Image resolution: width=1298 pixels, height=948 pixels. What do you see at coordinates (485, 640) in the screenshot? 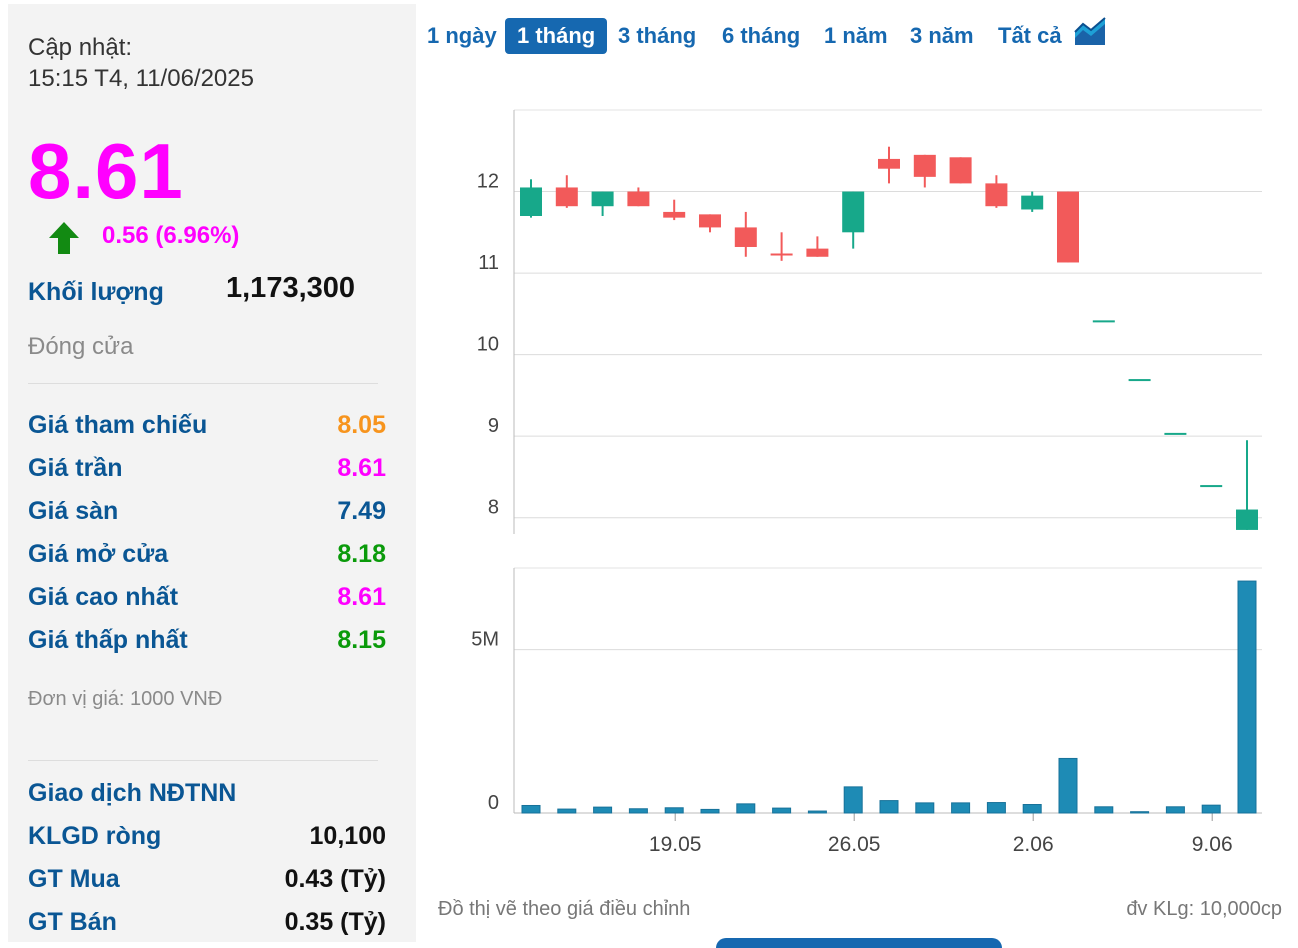
I see `volume-tick-label: 5M` at bounding box center [485, 640].